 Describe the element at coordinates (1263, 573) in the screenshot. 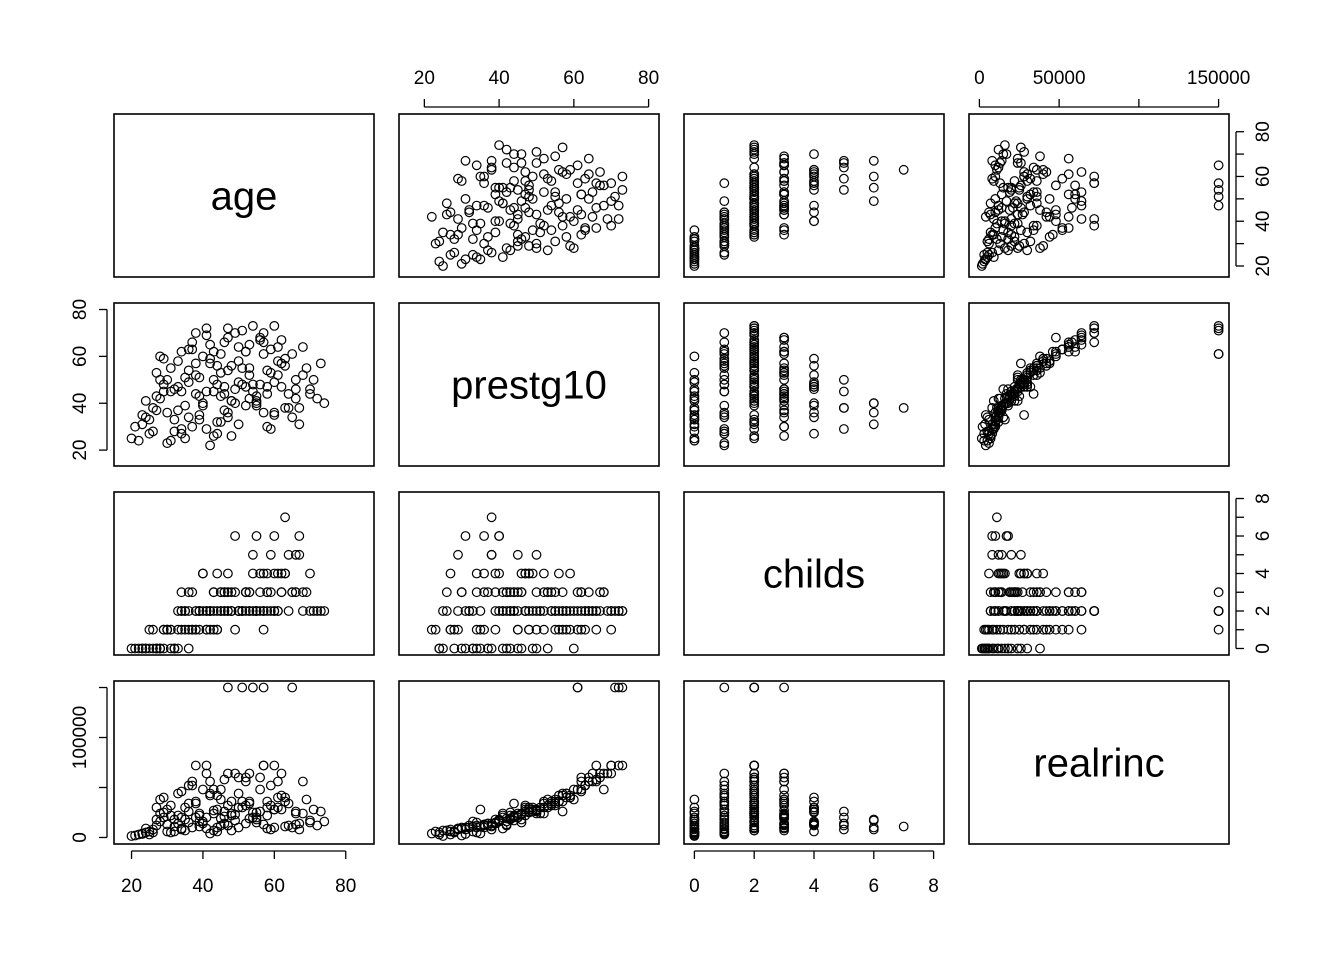

I see `tick-label-right-r2-4: 4` at that location.